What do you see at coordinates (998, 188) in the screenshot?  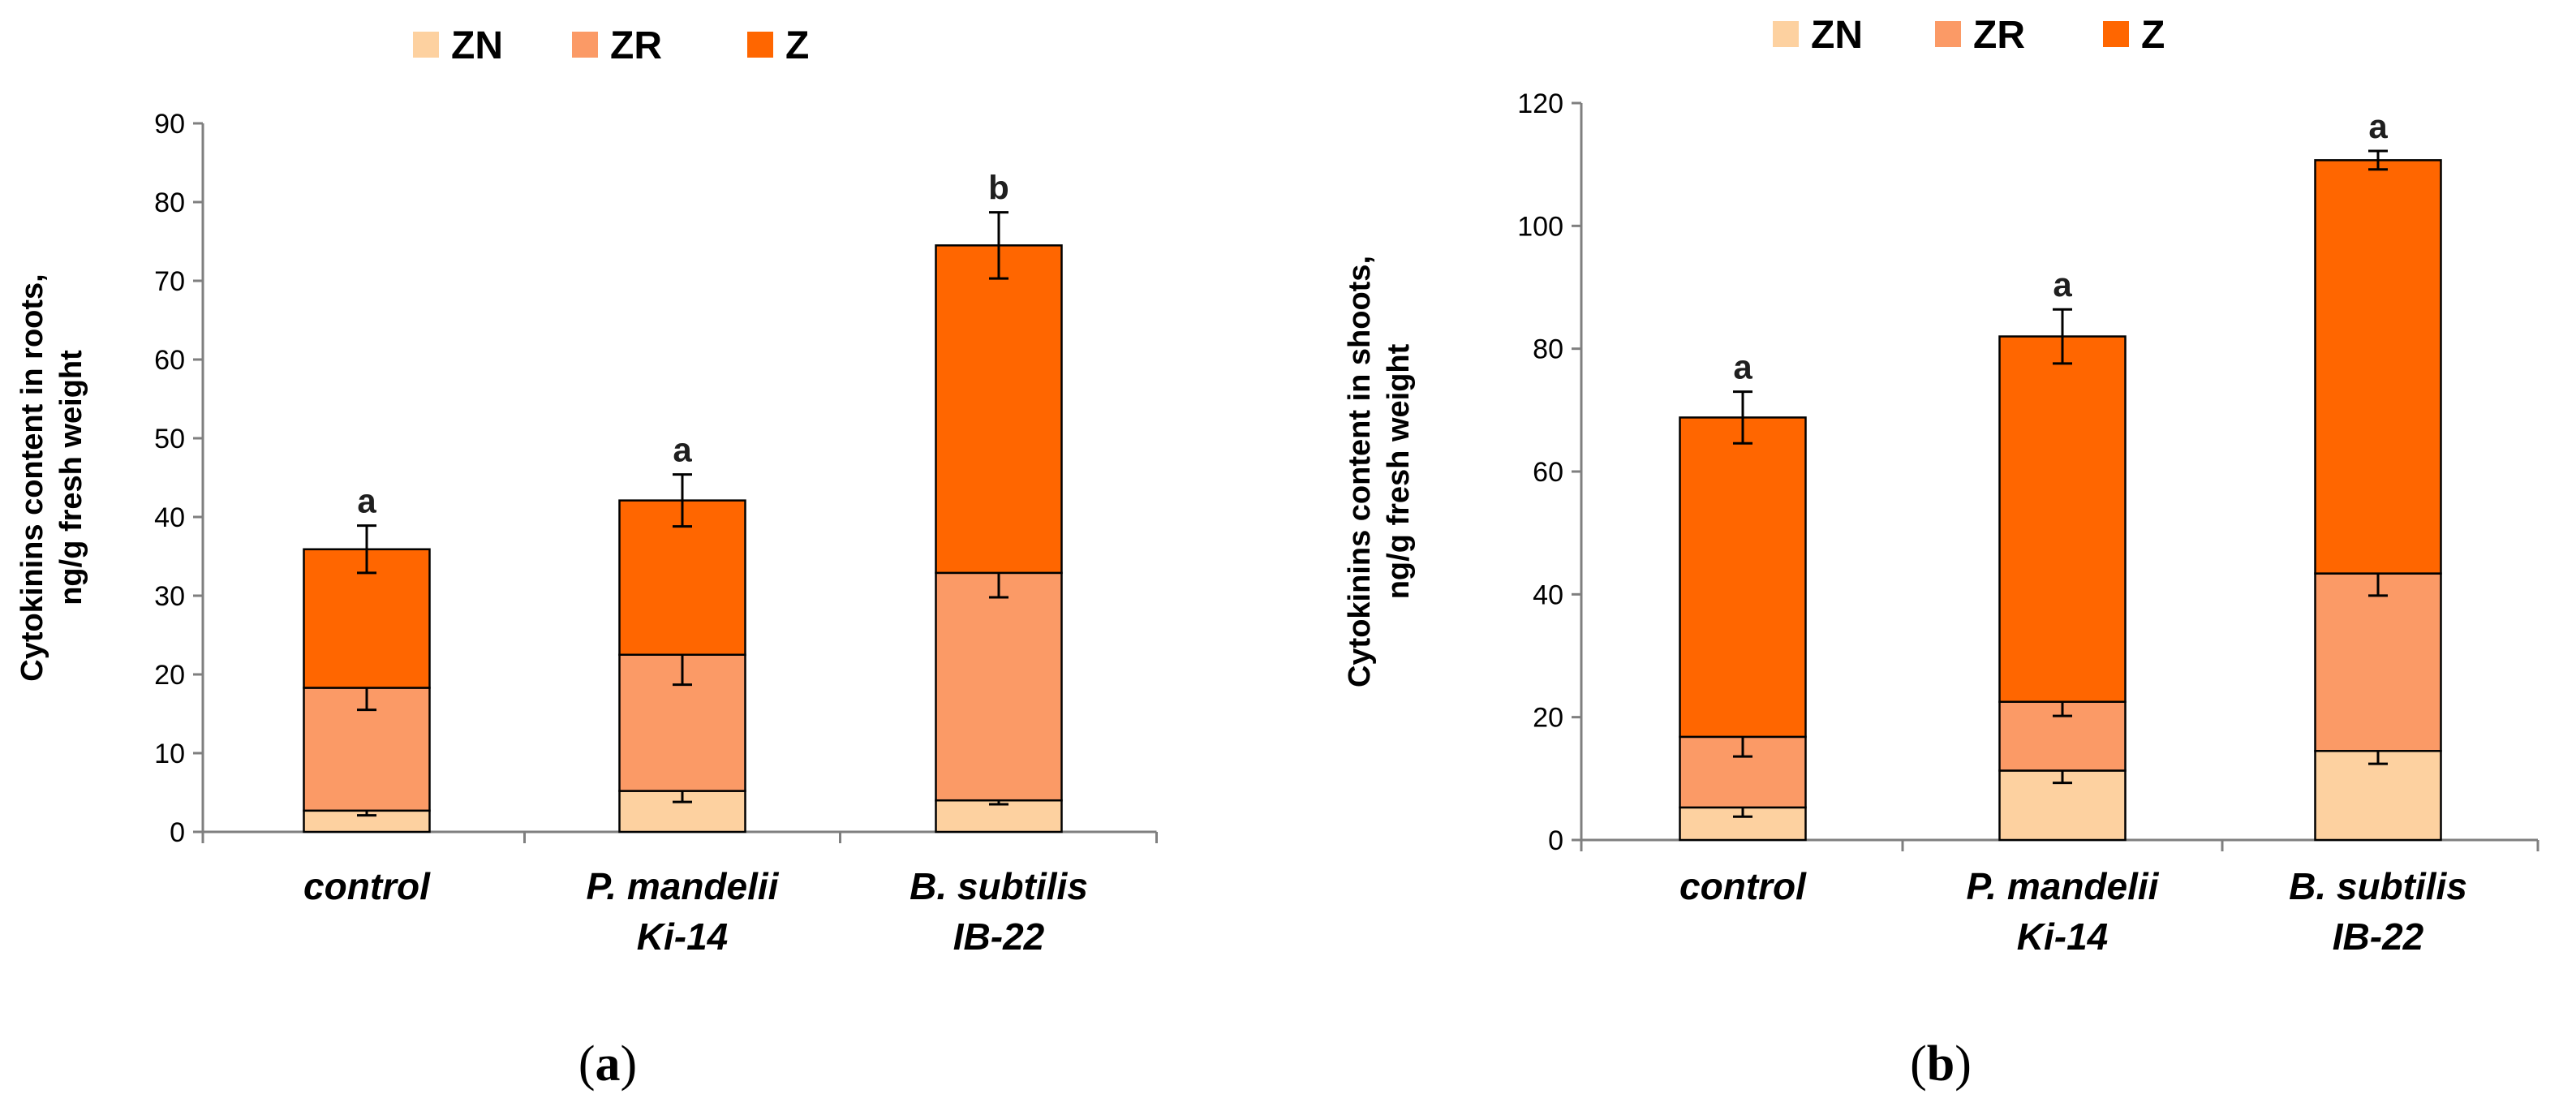 I see `significance-label-a-Z-2: b` at bounding box center [998, 188].